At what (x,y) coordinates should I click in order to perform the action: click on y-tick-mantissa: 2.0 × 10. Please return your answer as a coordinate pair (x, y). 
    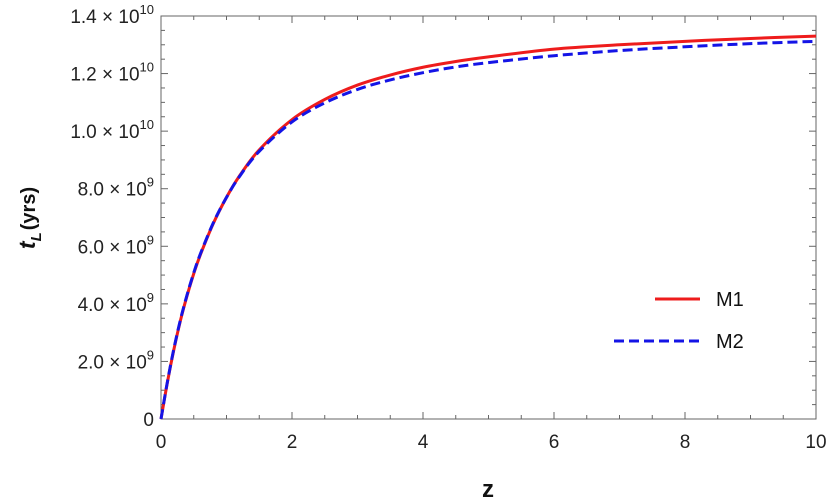
    Looking at the image, I should click on (112, 362).